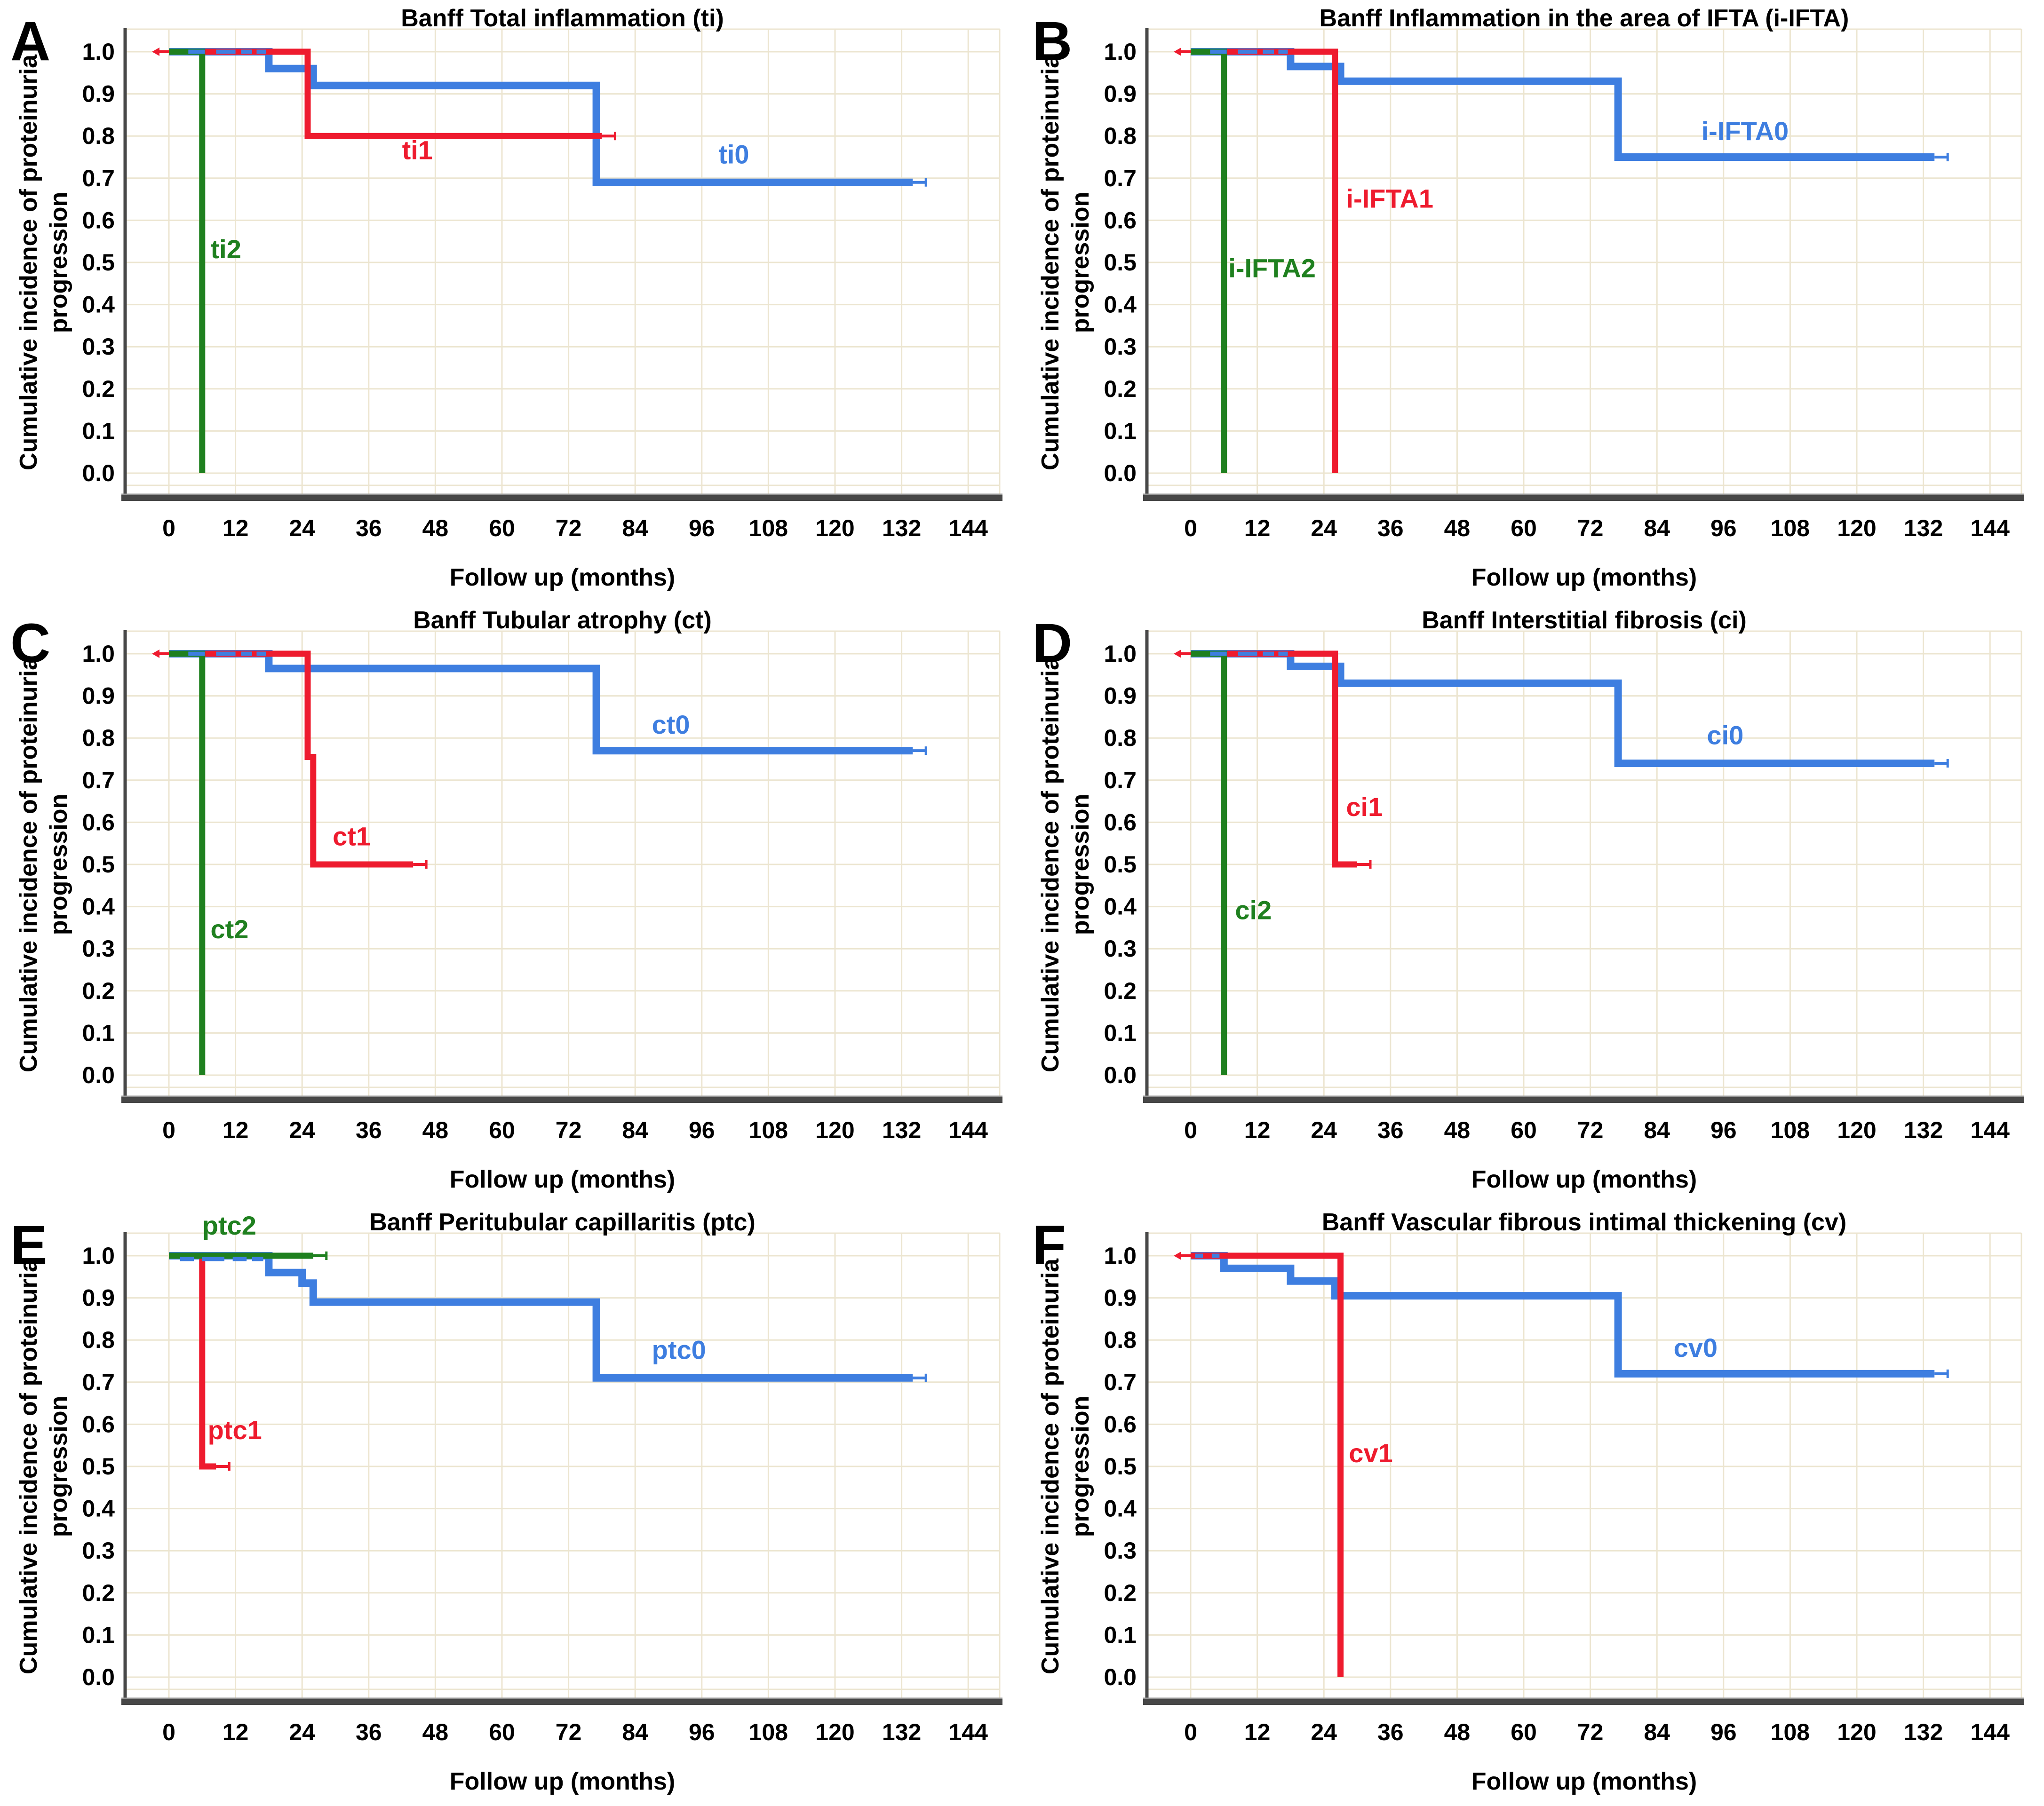 This screenshot has width=2044, height=1806. Describe the element at coordinates (98, 473) in the screenshot. I see `y-tick: 0.0` at that location.